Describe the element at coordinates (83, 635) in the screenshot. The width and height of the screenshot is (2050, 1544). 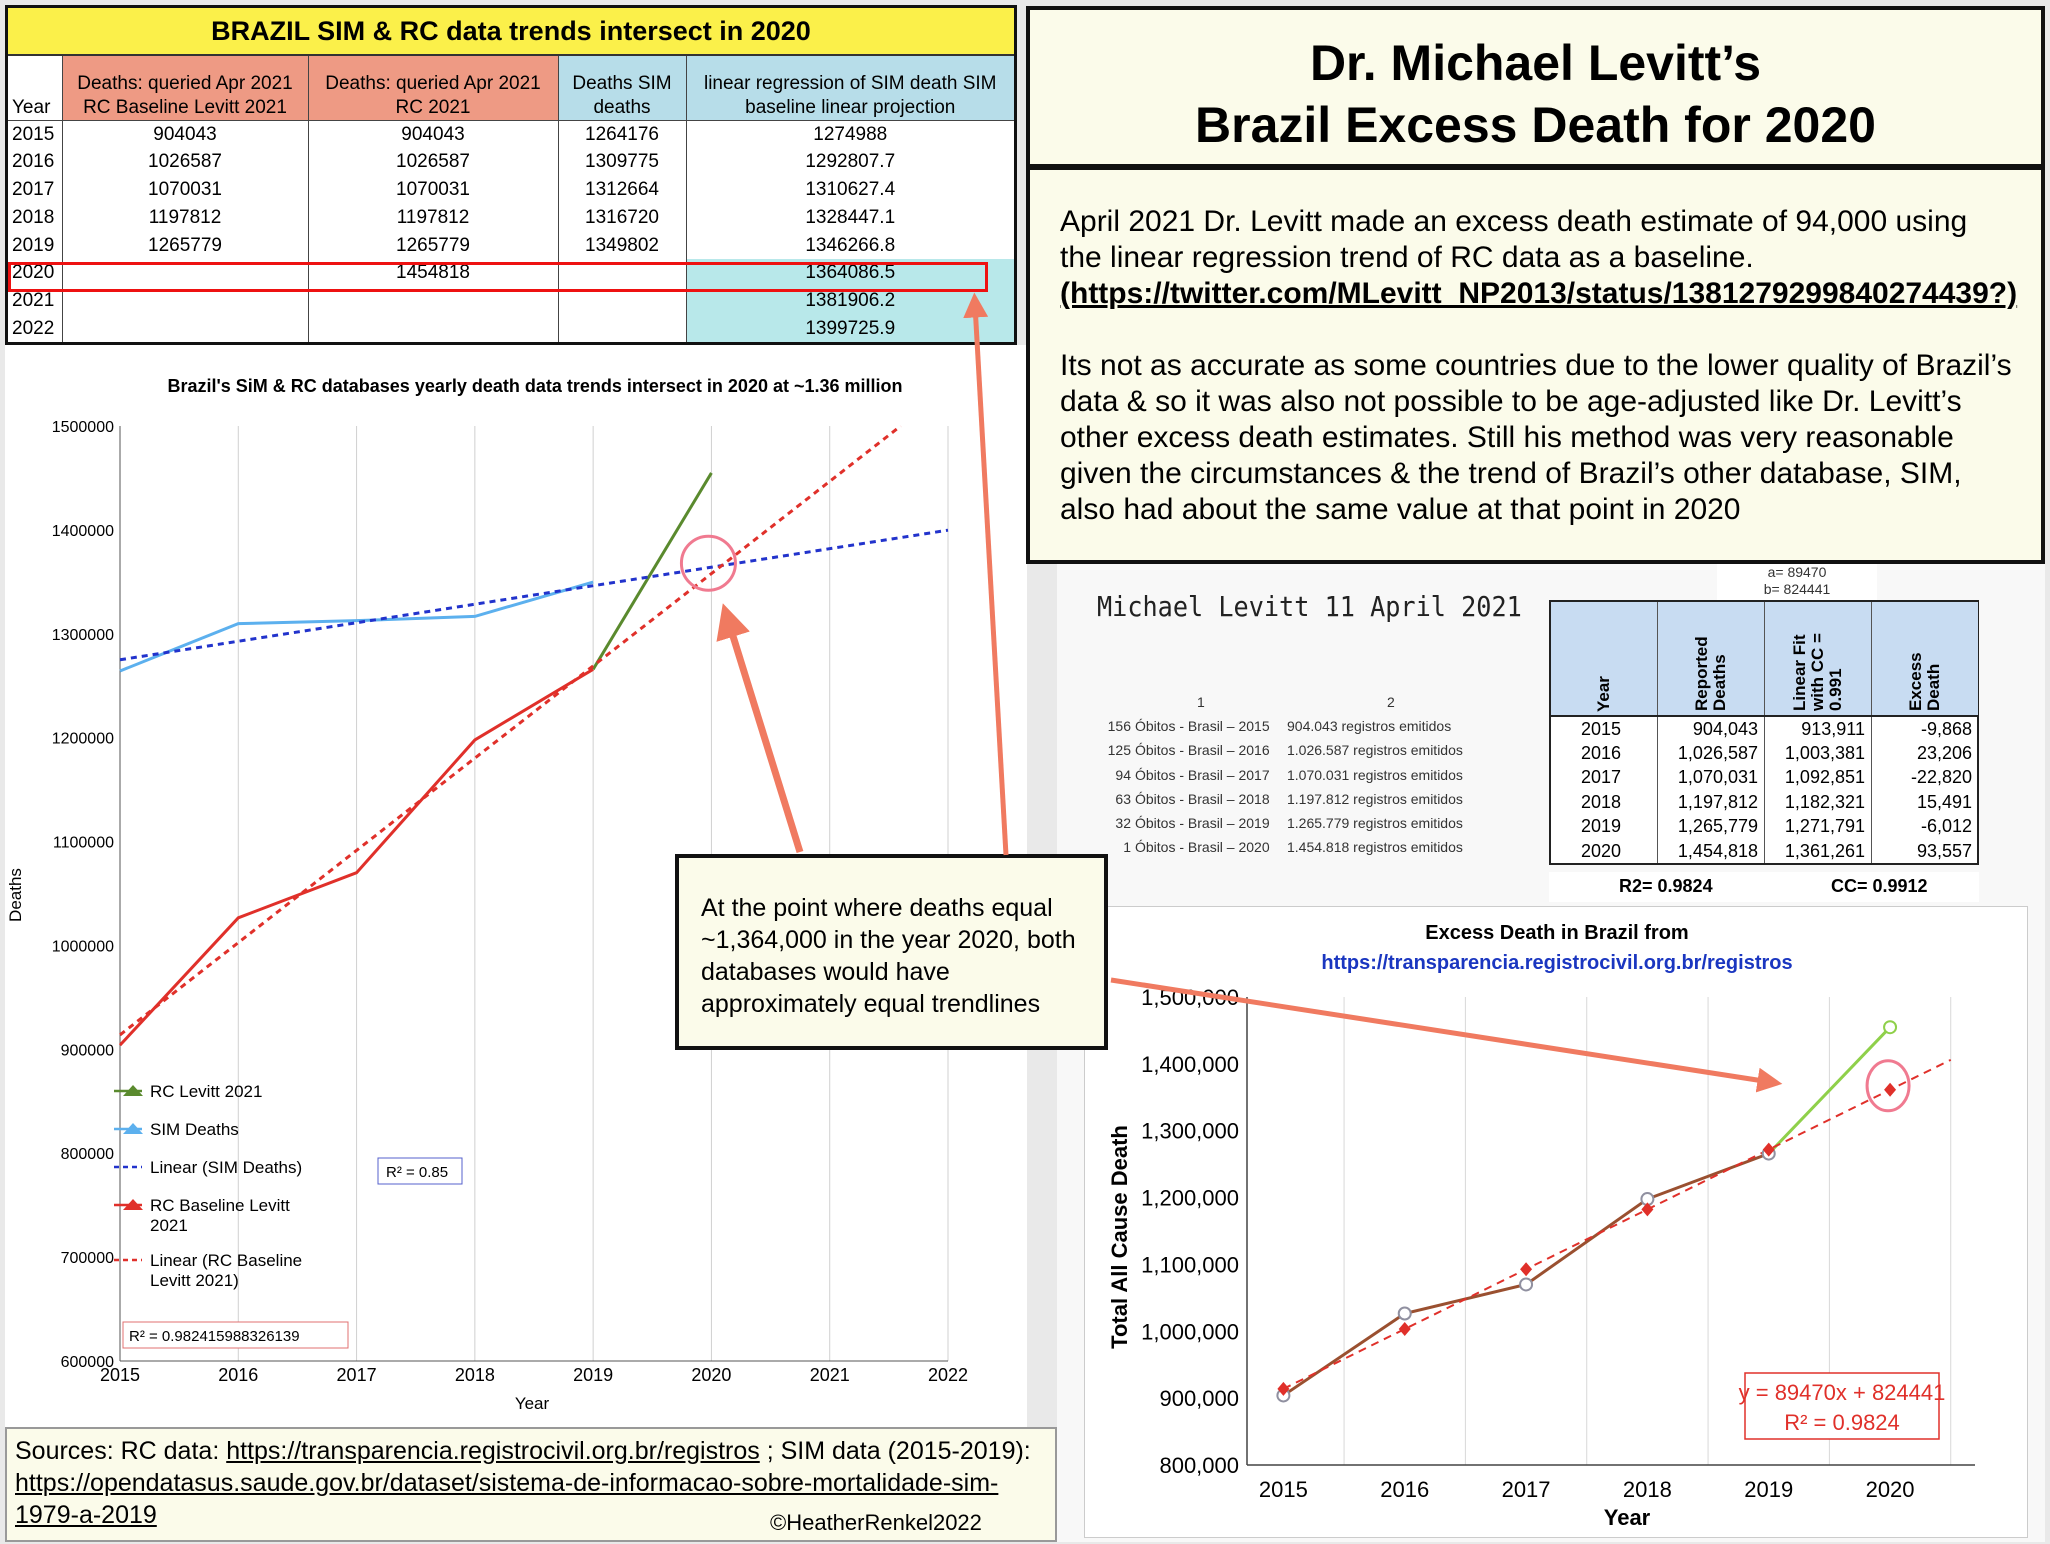
I see `y-tick-label: 1300000` at that location.